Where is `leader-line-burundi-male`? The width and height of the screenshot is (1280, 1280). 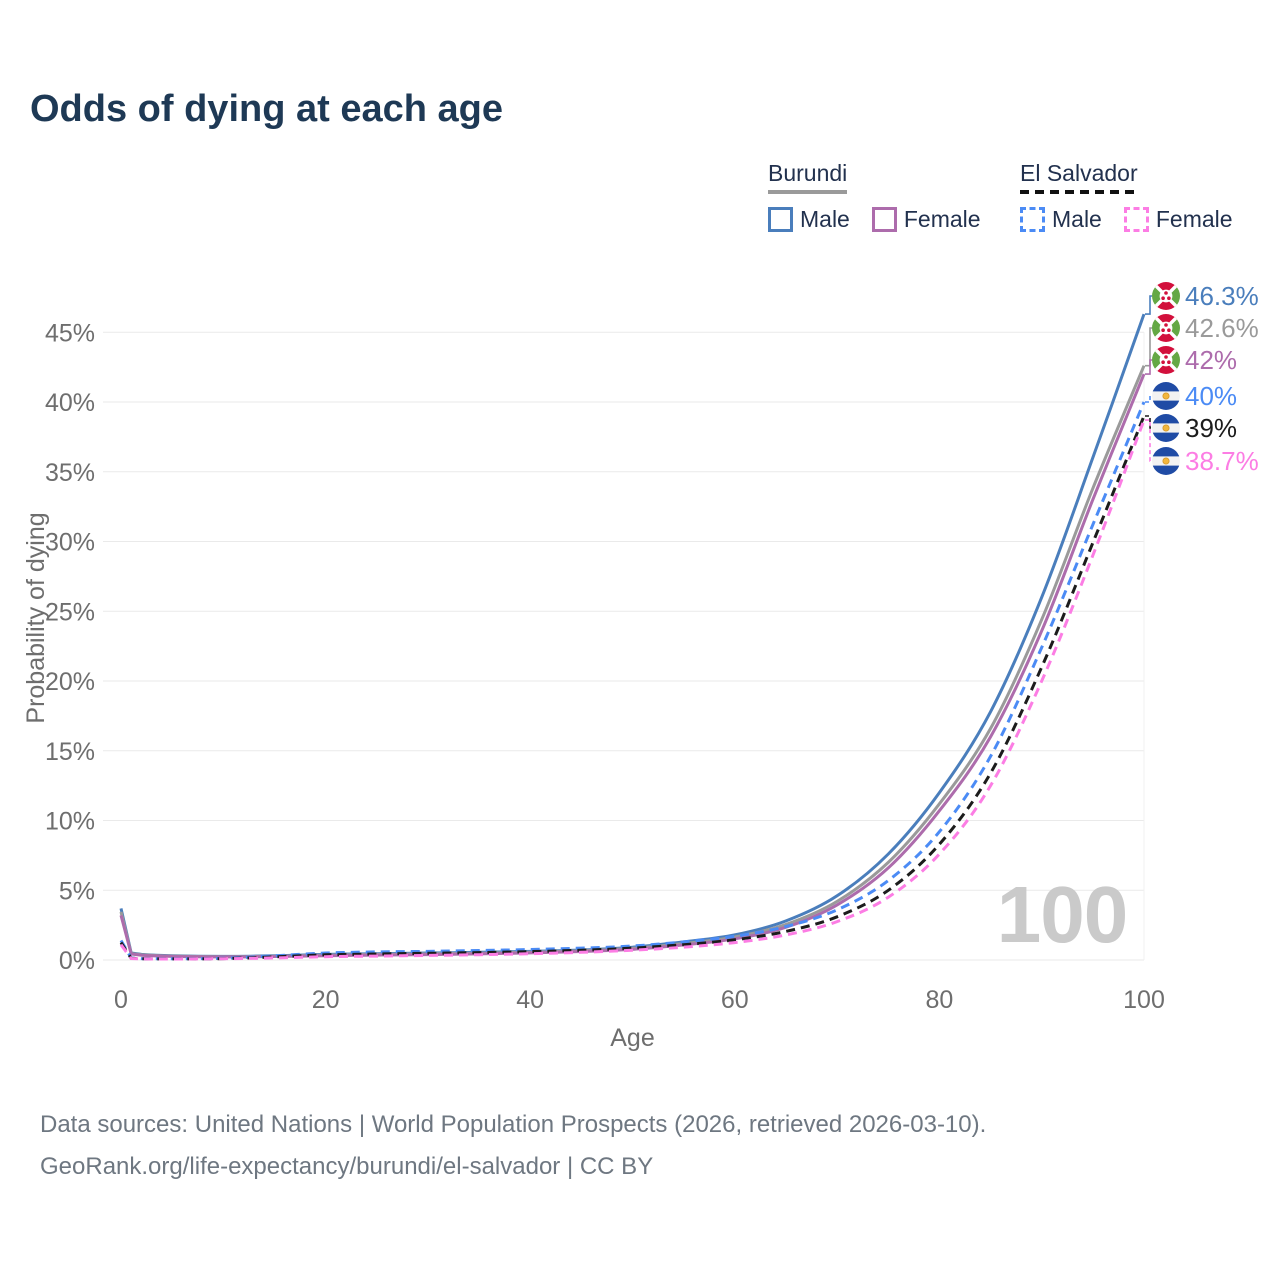 leader-line-burundi-male is located at coordinates (1148, 305).